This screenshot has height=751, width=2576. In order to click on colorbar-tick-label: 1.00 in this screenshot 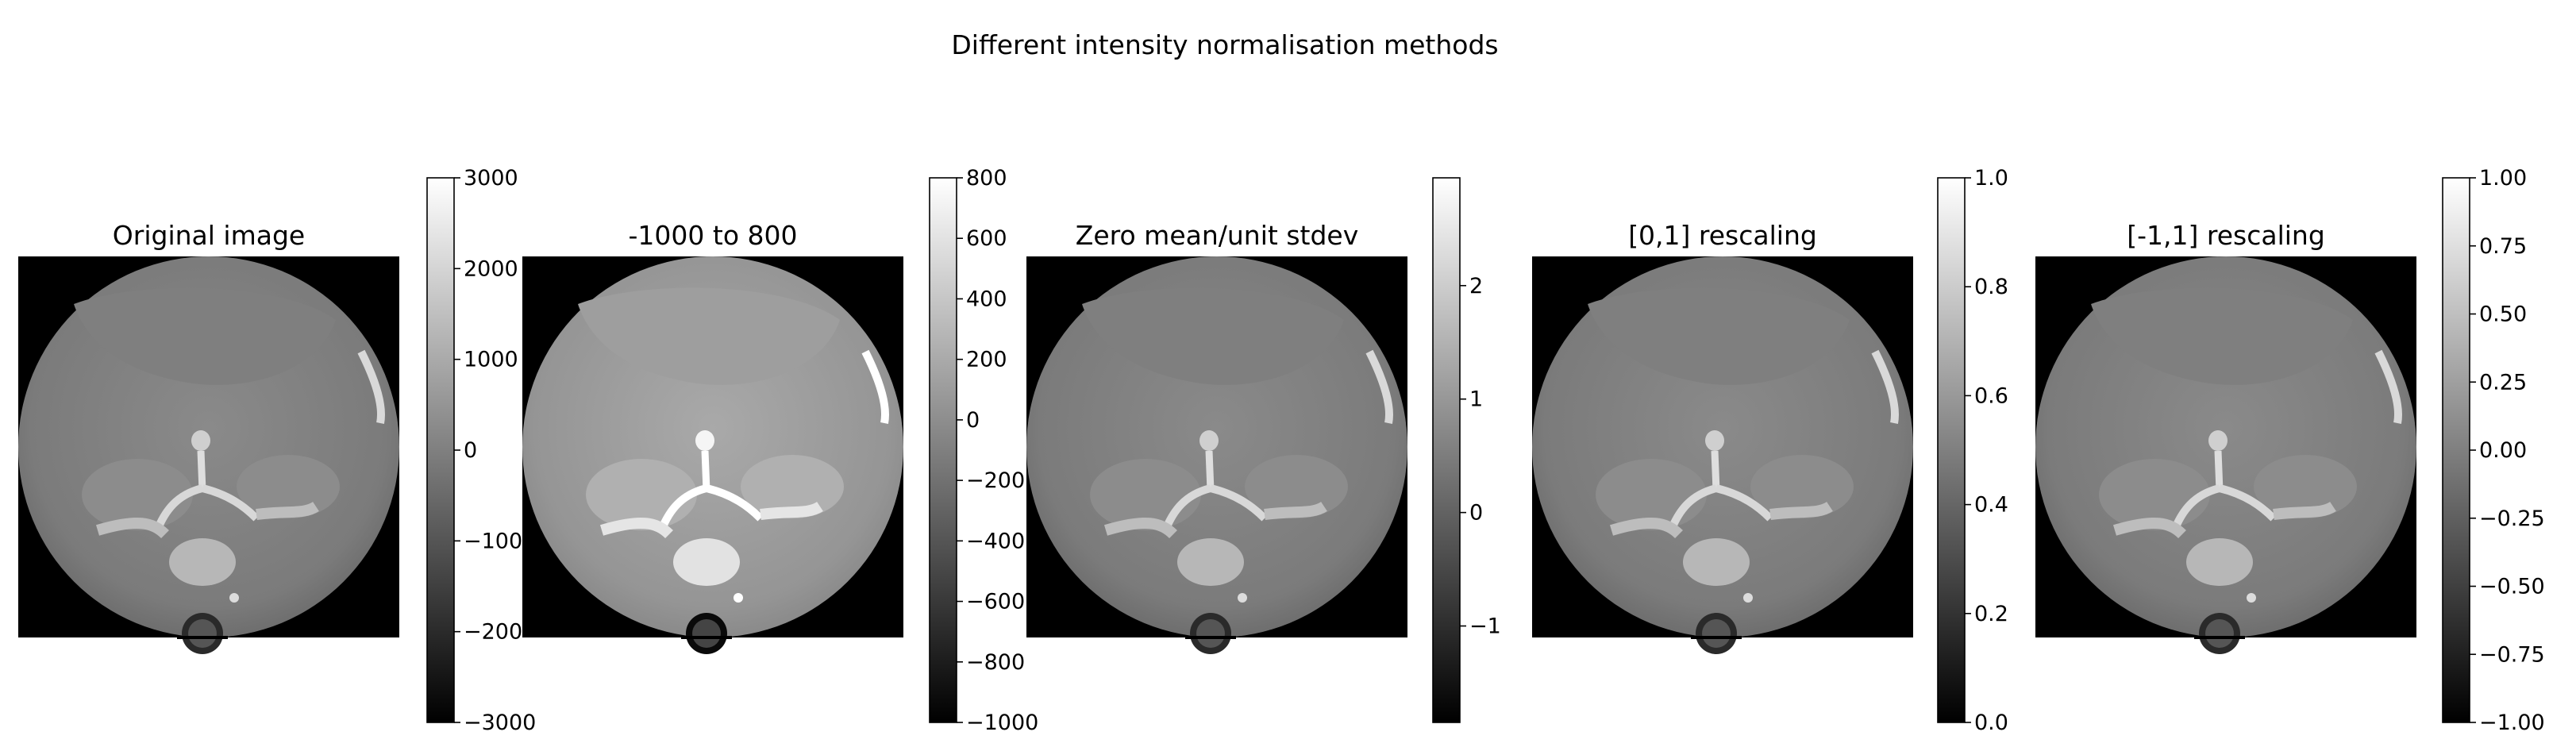, I will do `click(2503, 178)`.